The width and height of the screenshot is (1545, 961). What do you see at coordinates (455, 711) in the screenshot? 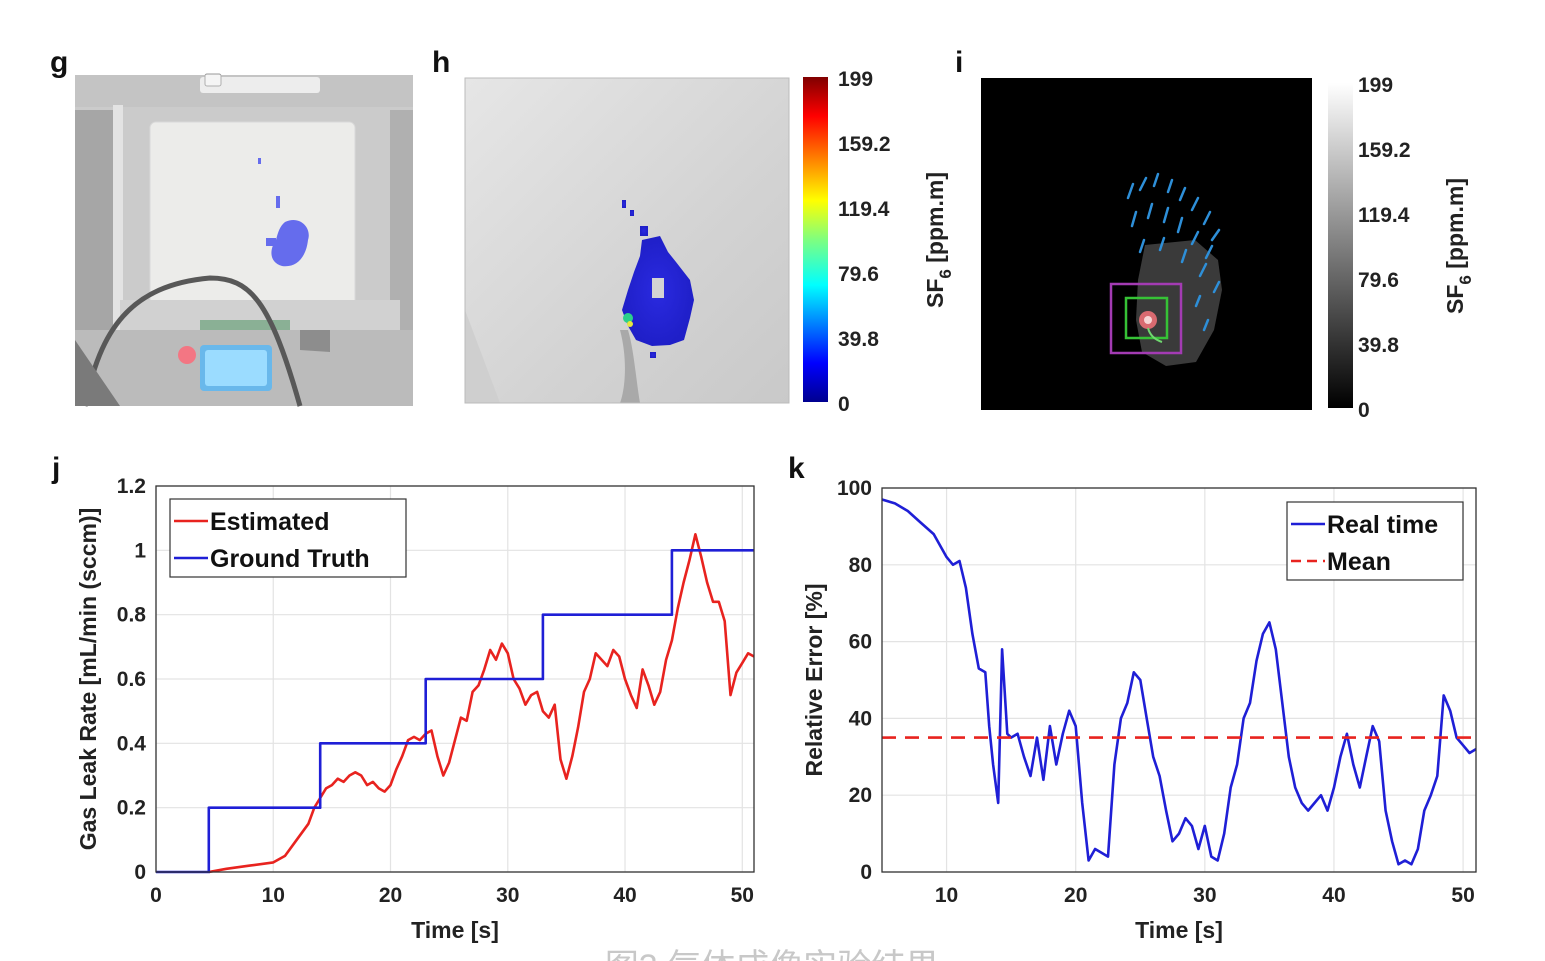
I see `series-line-ground-truth` at bounding box center [455, 711].